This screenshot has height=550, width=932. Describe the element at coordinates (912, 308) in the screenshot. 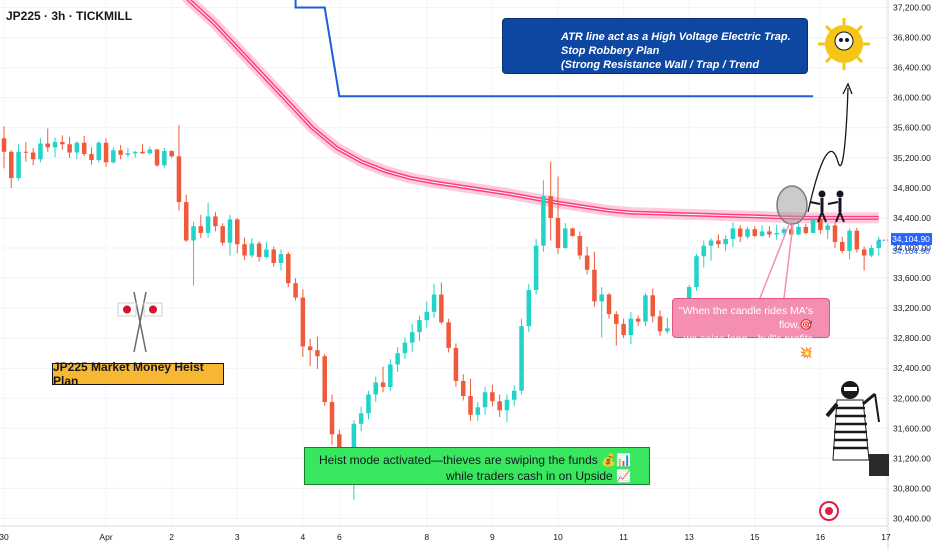

I see `y-tick-label: 33,200.00` at that location.